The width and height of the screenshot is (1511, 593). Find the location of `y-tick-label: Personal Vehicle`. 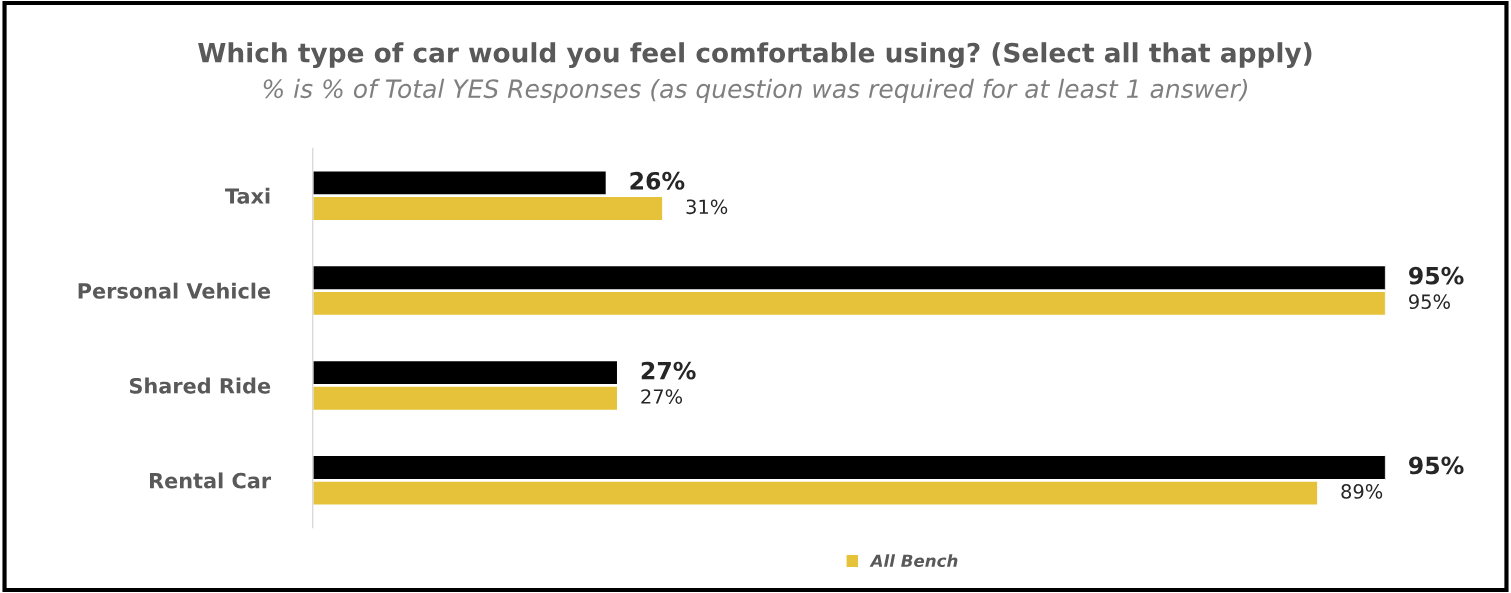

y-tick-label: Personal Vehicle is located at coordinates (174, 290).